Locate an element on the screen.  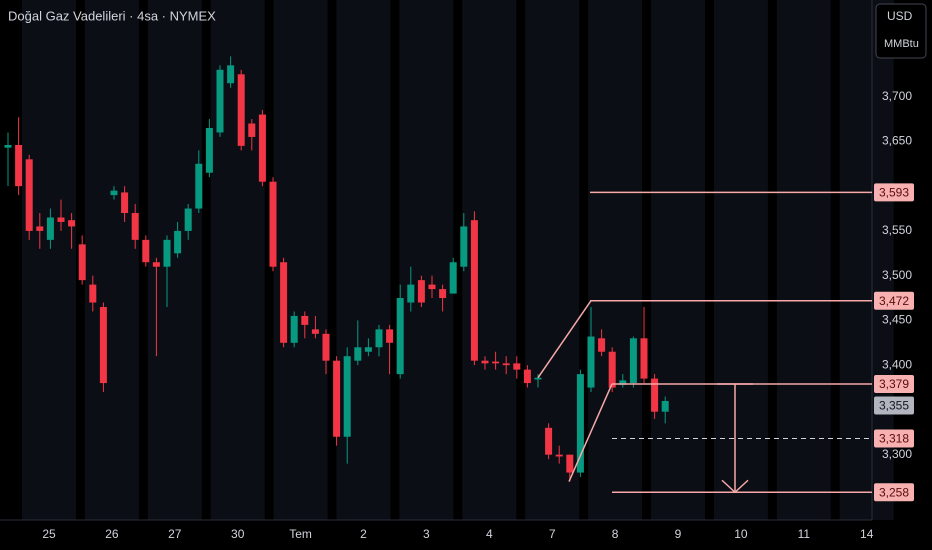
y-tick-label: 3,650 is located at coordinates (897, 141).